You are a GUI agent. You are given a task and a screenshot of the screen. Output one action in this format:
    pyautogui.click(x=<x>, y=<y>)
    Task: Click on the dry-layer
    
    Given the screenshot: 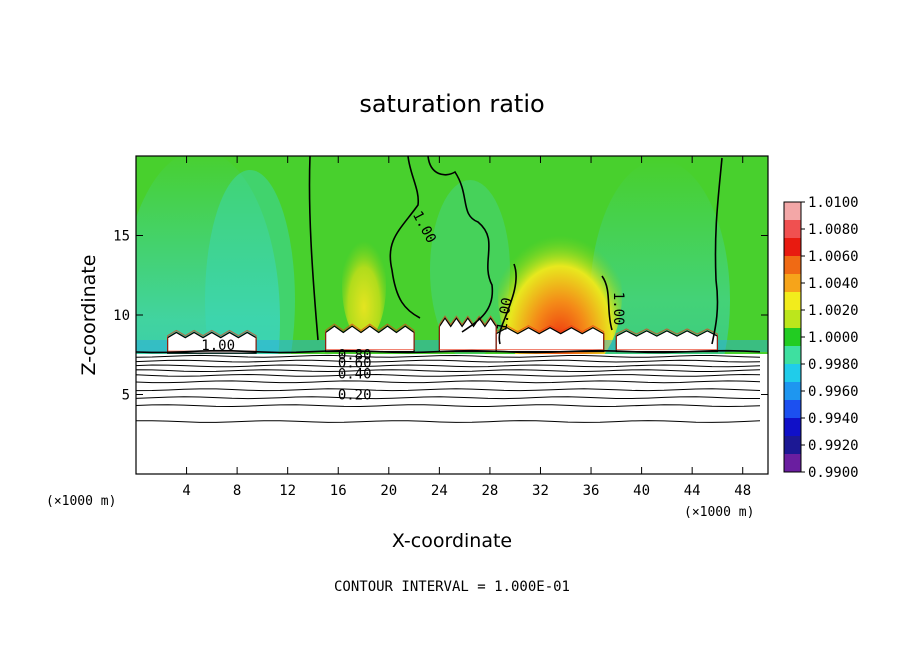 What is the action you would take?
    pyautogui.click(x=452, y=414)
    